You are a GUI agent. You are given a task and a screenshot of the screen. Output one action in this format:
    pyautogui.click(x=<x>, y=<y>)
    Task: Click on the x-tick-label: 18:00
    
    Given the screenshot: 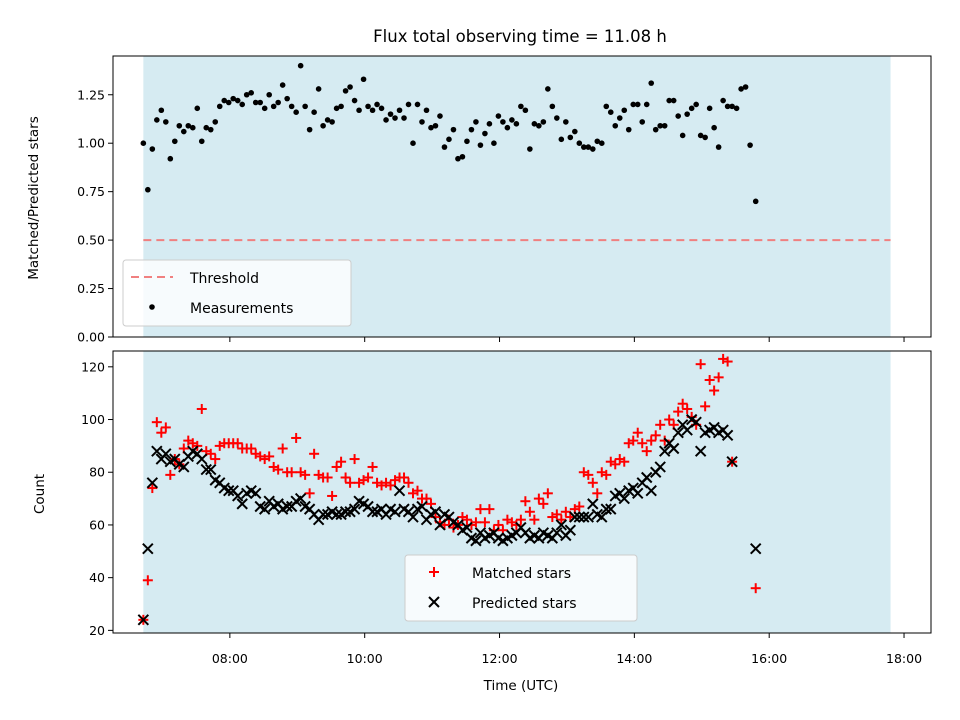 What is the action you would take?
    pyautogui.click(x=904, y=658)
    